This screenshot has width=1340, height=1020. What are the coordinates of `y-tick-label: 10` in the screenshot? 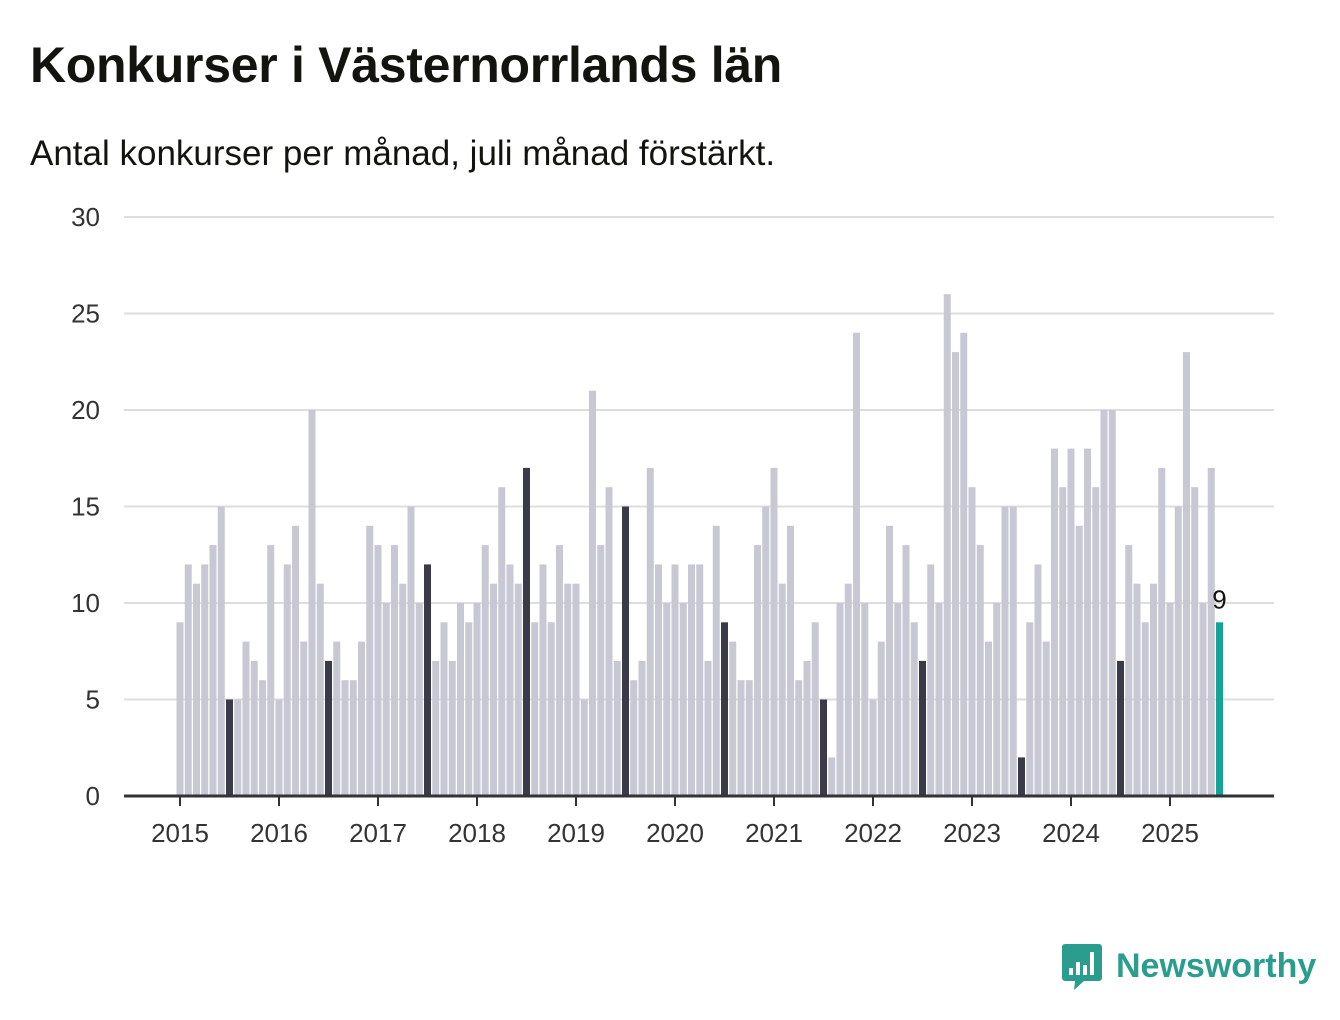 It's located at (85, 603).